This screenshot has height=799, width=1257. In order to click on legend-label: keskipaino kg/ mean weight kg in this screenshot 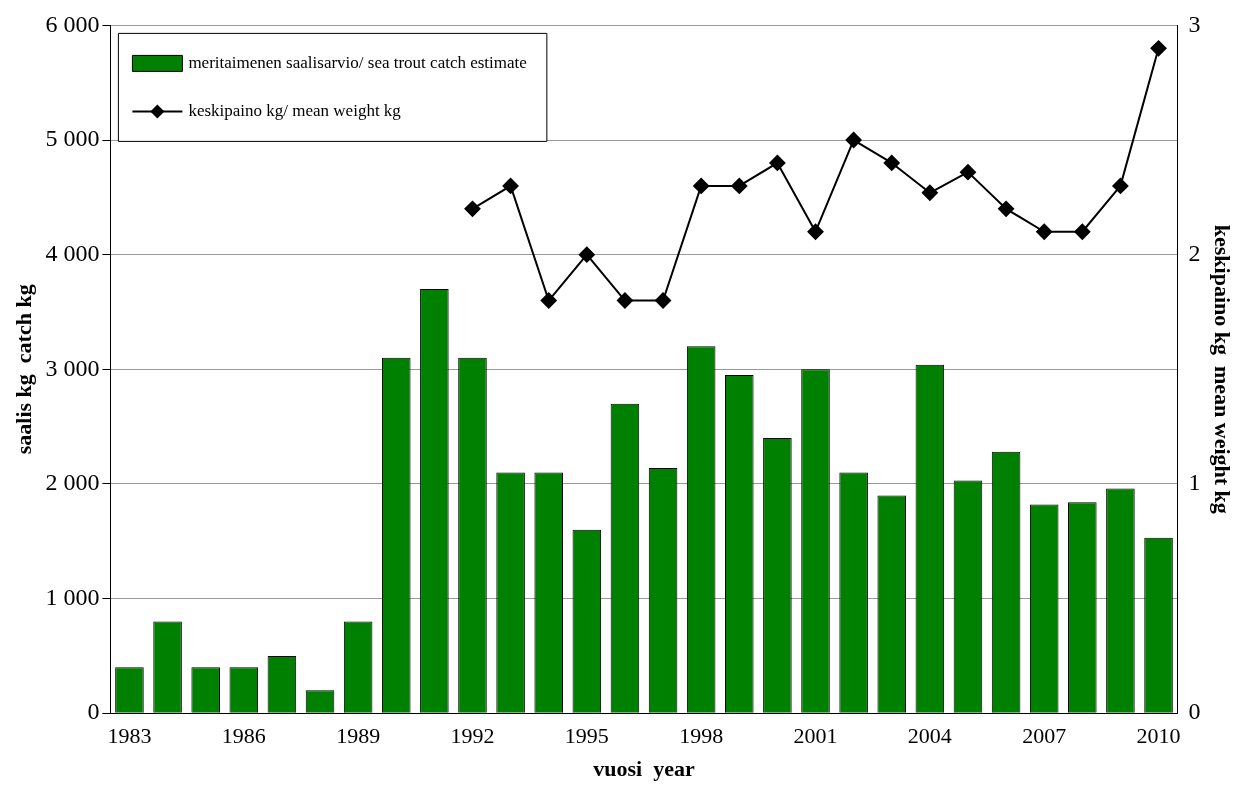, I will do `click(295, 110)`.